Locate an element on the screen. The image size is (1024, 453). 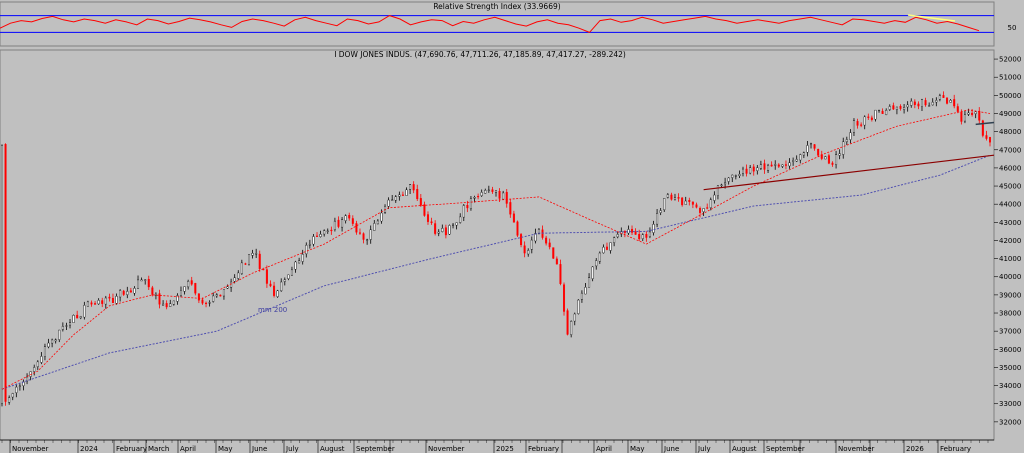
y-tick-label: 52000 is located at coordinates (1010, 60).